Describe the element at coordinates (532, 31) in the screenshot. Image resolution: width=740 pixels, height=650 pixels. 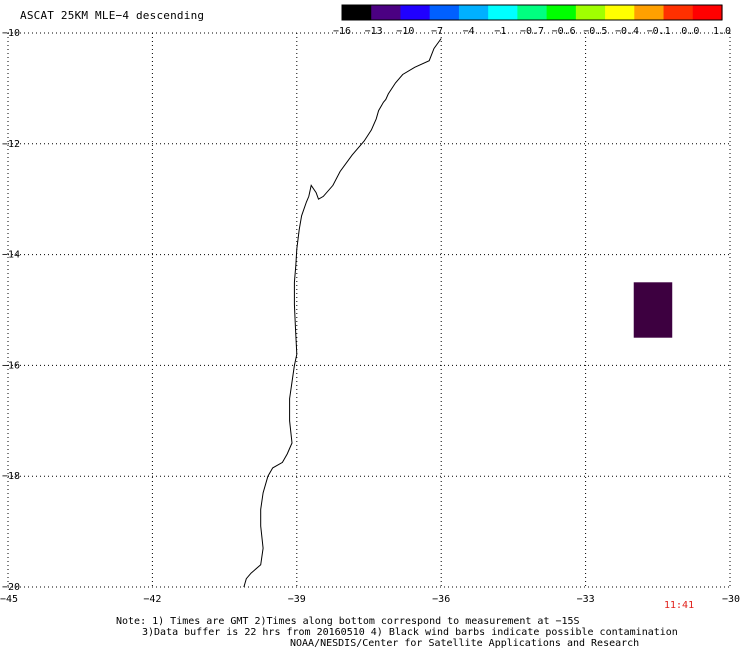
I see `colorbar-tick-label: −0.7` at that location.